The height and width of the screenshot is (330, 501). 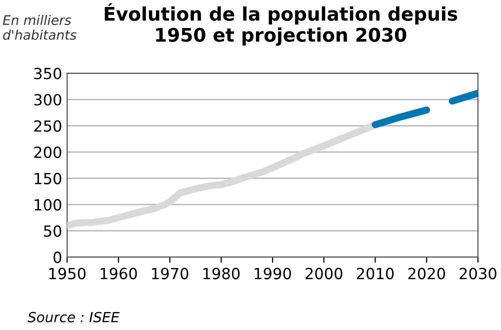 I want to click on x-tick-label: 1950, so click(x=67, y=274).